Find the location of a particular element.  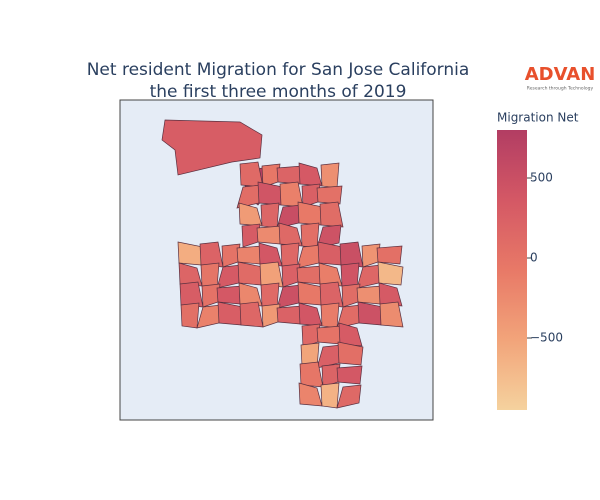

logo: ADVAN is located at coordinates (560, 74).